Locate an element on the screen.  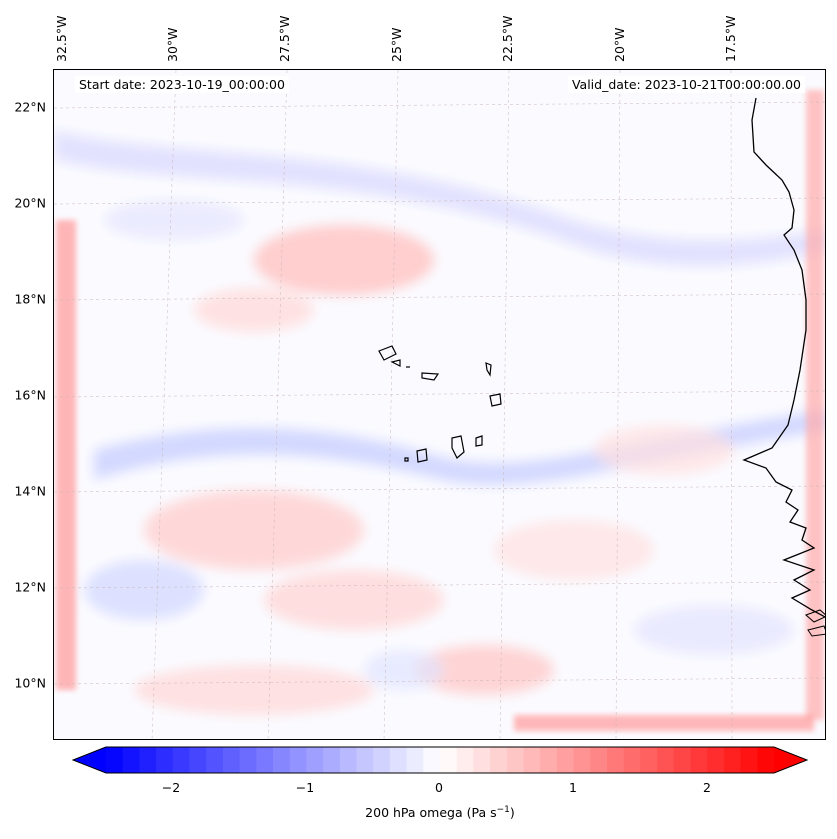
start-date-label: Start date: 2023-10-19_00:00:00 is located at coordinates (182, 84).